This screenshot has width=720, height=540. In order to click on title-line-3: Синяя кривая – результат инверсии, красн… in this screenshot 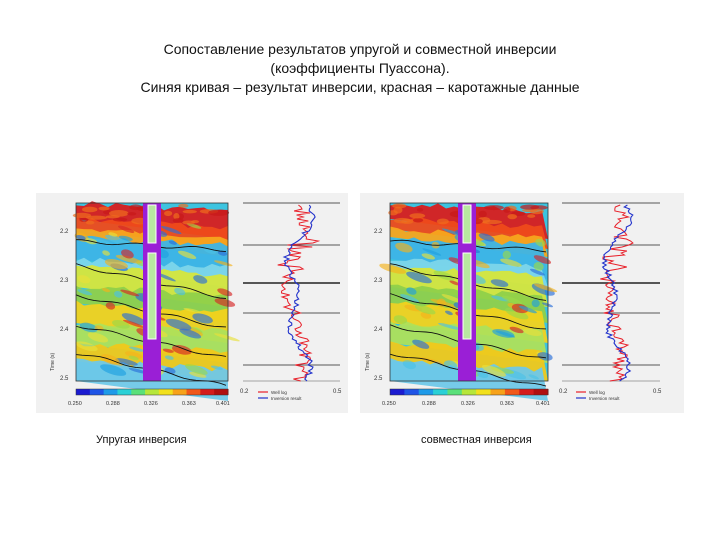, I will do `click(360, 87)`.